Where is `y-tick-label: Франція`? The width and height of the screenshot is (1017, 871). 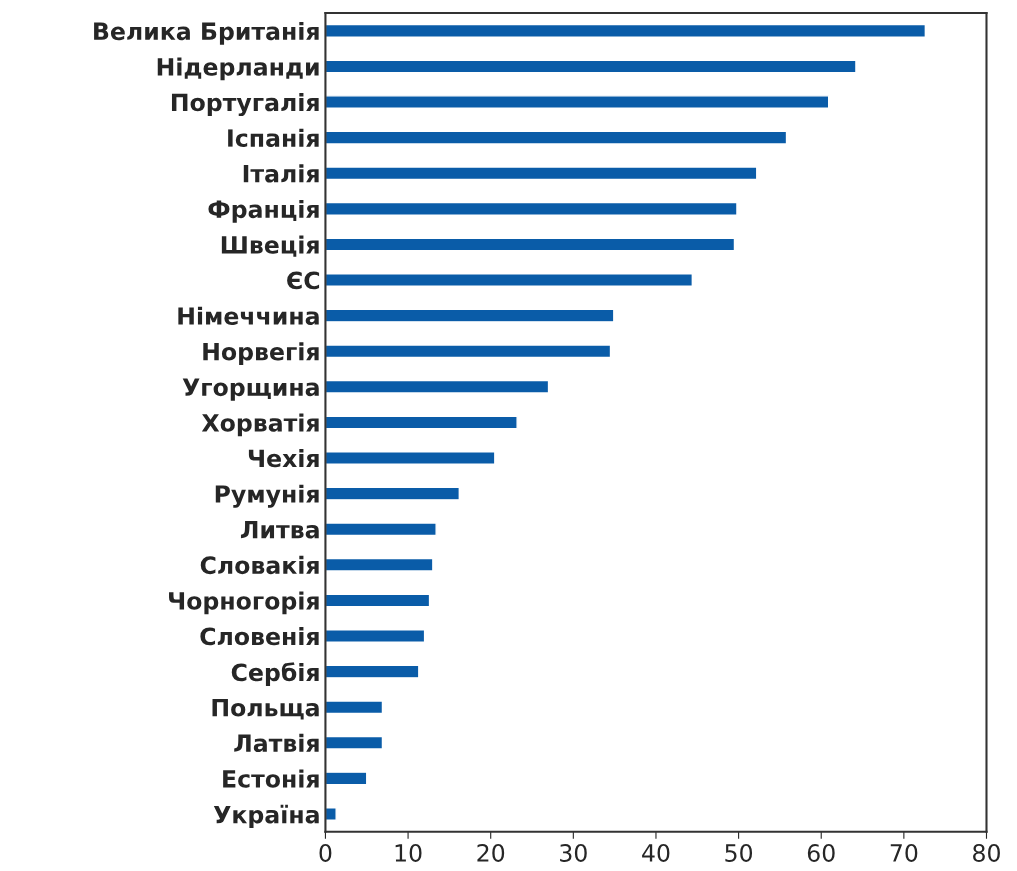 y-tick-label: Франція is located at coordinates (263, 211).